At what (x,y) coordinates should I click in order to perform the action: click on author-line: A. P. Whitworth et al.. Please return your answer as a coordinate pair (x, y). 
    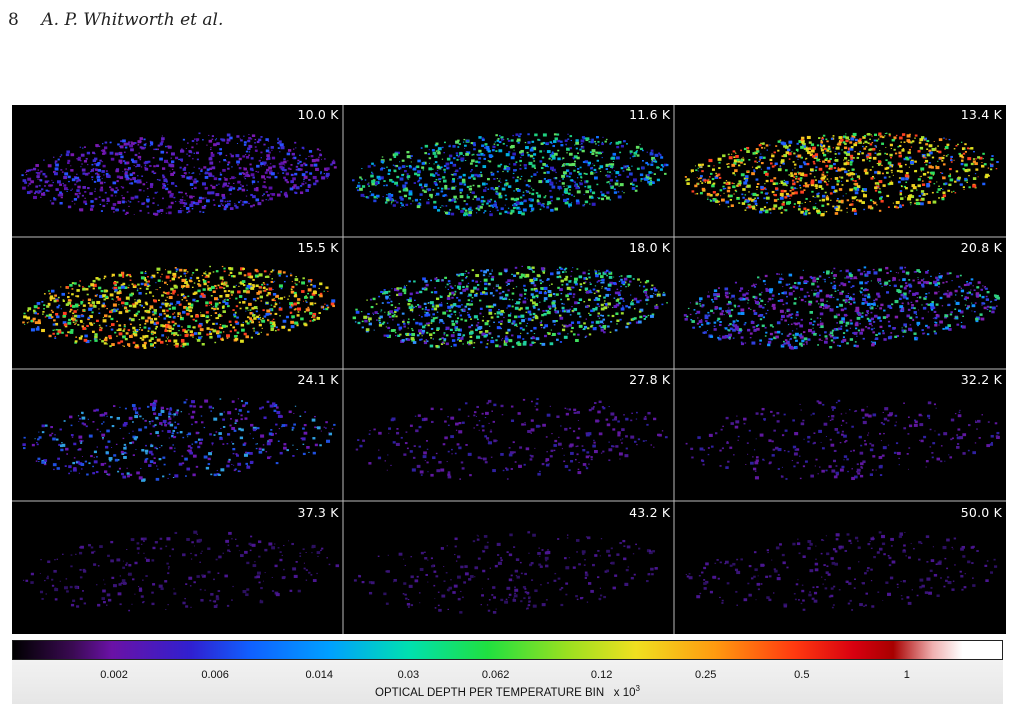
    Looking at the image, I should click on (132, 20).